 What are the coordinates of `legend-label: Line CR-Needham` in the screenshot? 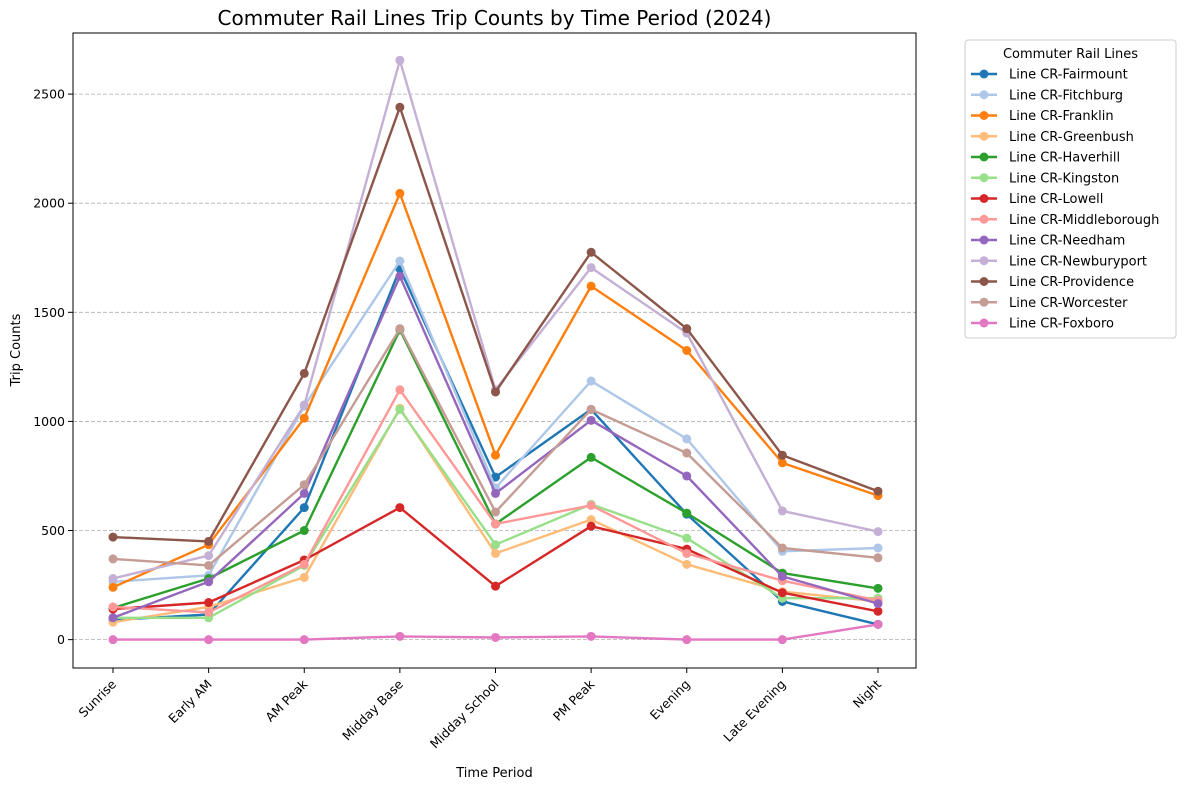 It's located at (1067, 241).